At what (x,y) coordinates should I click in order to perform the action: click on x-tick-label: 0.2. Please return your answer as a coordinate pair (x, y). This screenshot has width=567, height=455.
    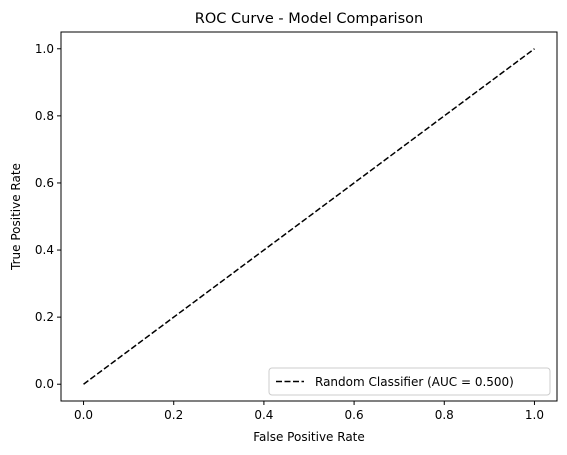
    Looking at the image, I should click on (173, 415).